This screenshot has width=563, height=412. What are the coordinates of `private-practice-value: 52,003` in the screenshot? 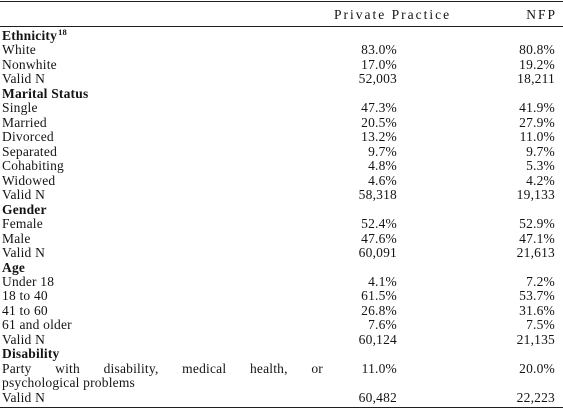 It's located at (377, 79).